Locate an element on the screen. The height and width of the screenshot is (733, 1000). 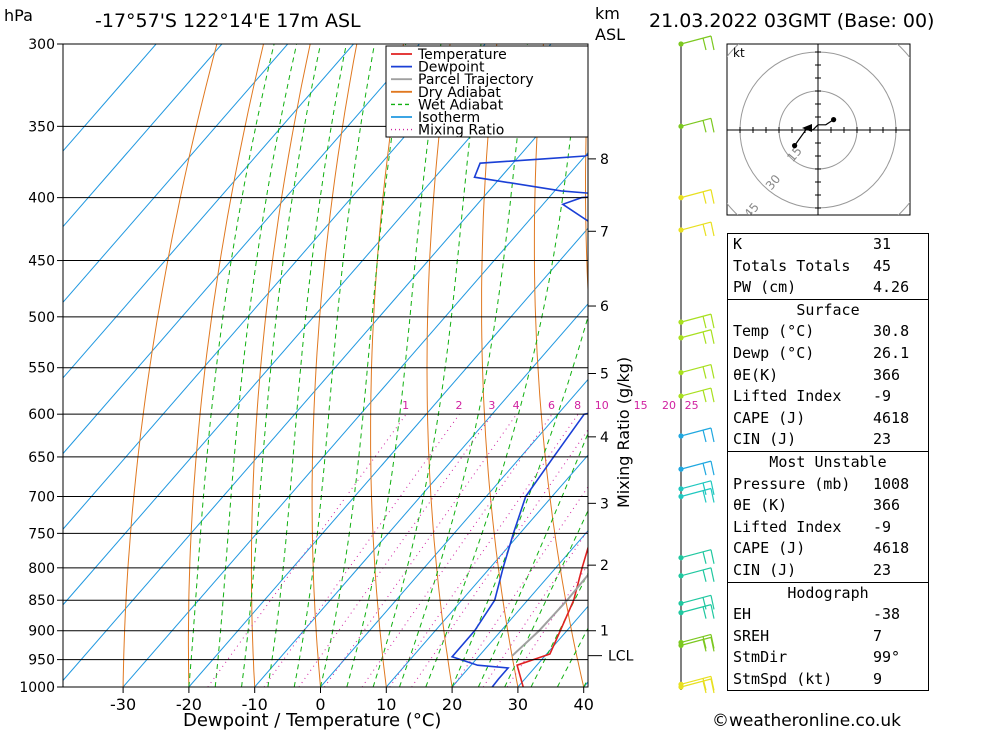
km-tick-label: 6 is located at coordinates (604, 307).